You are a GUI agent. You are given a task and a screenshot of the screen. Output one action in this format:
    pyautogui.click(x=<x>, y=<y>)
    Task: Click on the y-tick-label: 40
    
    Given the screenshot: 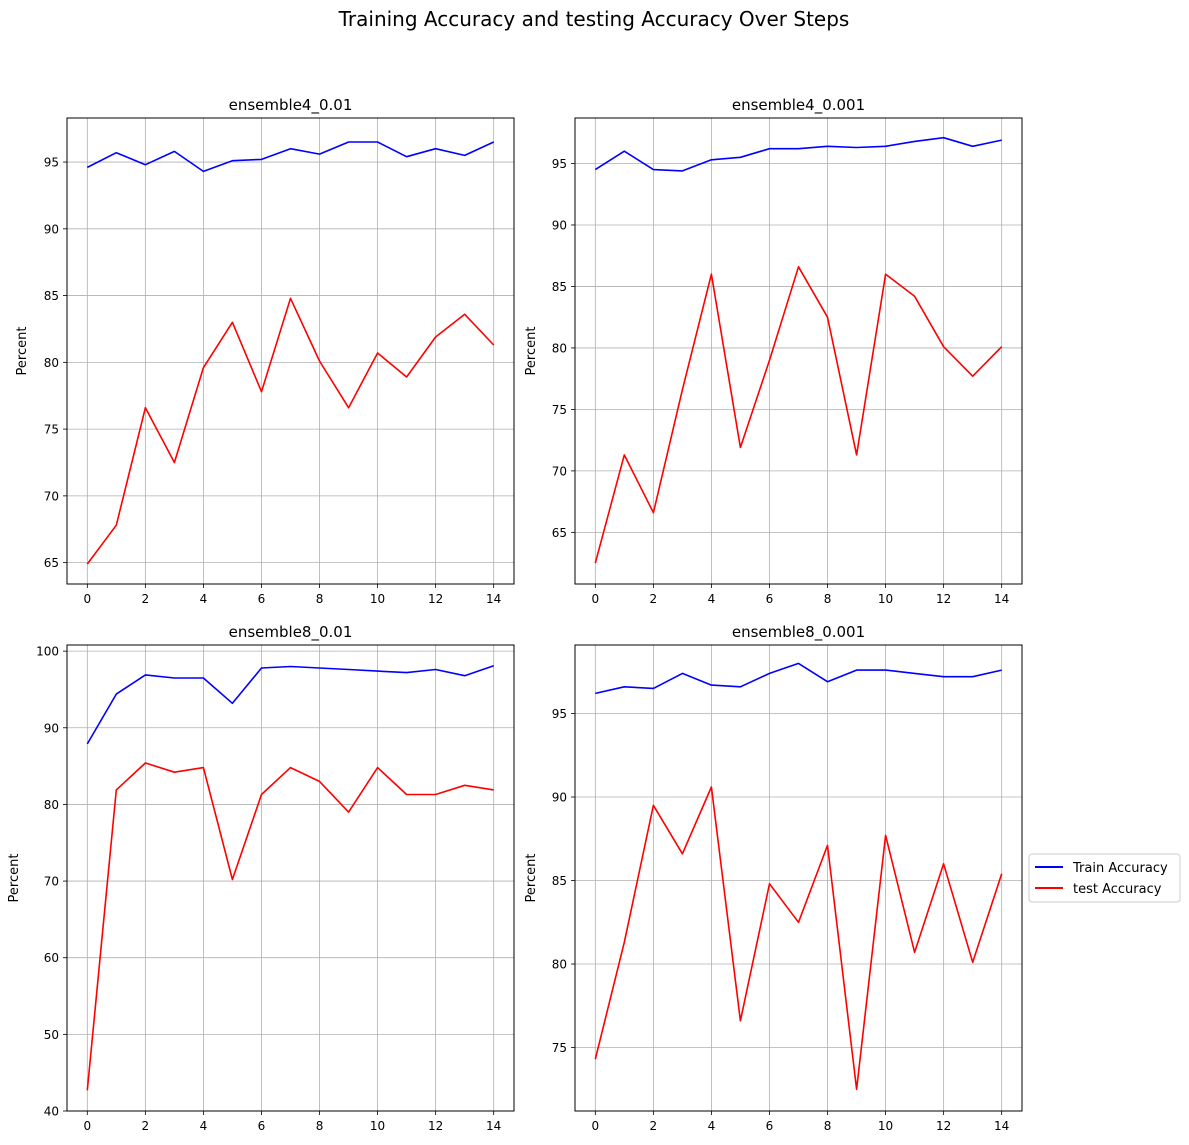 What is the action you would take?
    pyautogui.click(x=51, y=1112)
    